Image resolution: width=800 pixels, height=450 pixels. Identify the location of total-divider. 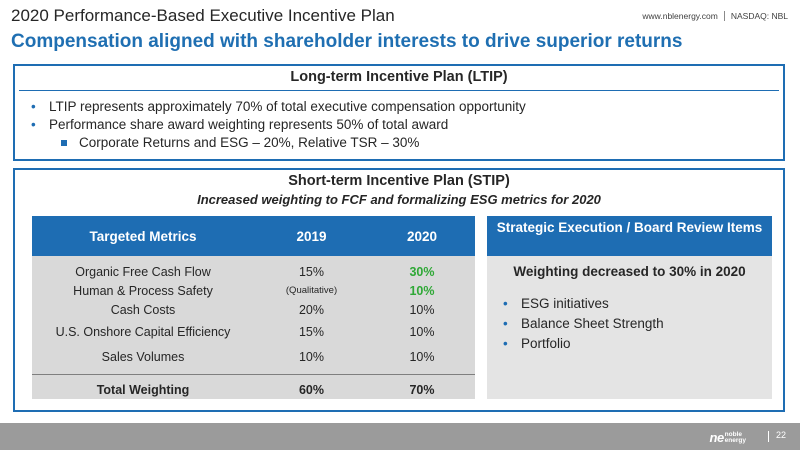
(253, 374).